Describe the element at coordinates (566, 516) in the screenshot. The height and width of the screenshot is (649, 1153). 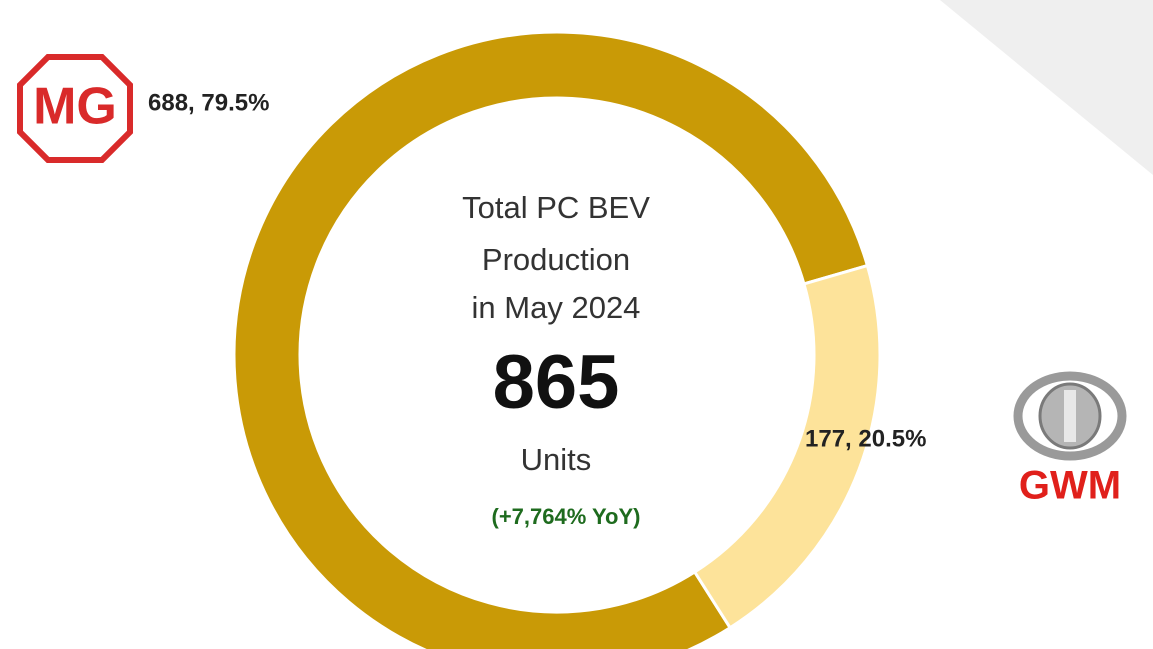
I see `yoy-change: (+7,764% YoY)` at that location.